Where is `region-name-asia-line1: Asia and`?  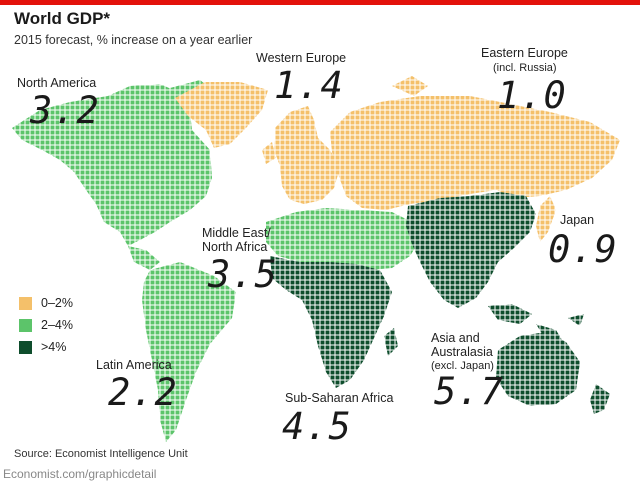
region-name-asia-line1: Asia and is located at coordinates (455, 338).